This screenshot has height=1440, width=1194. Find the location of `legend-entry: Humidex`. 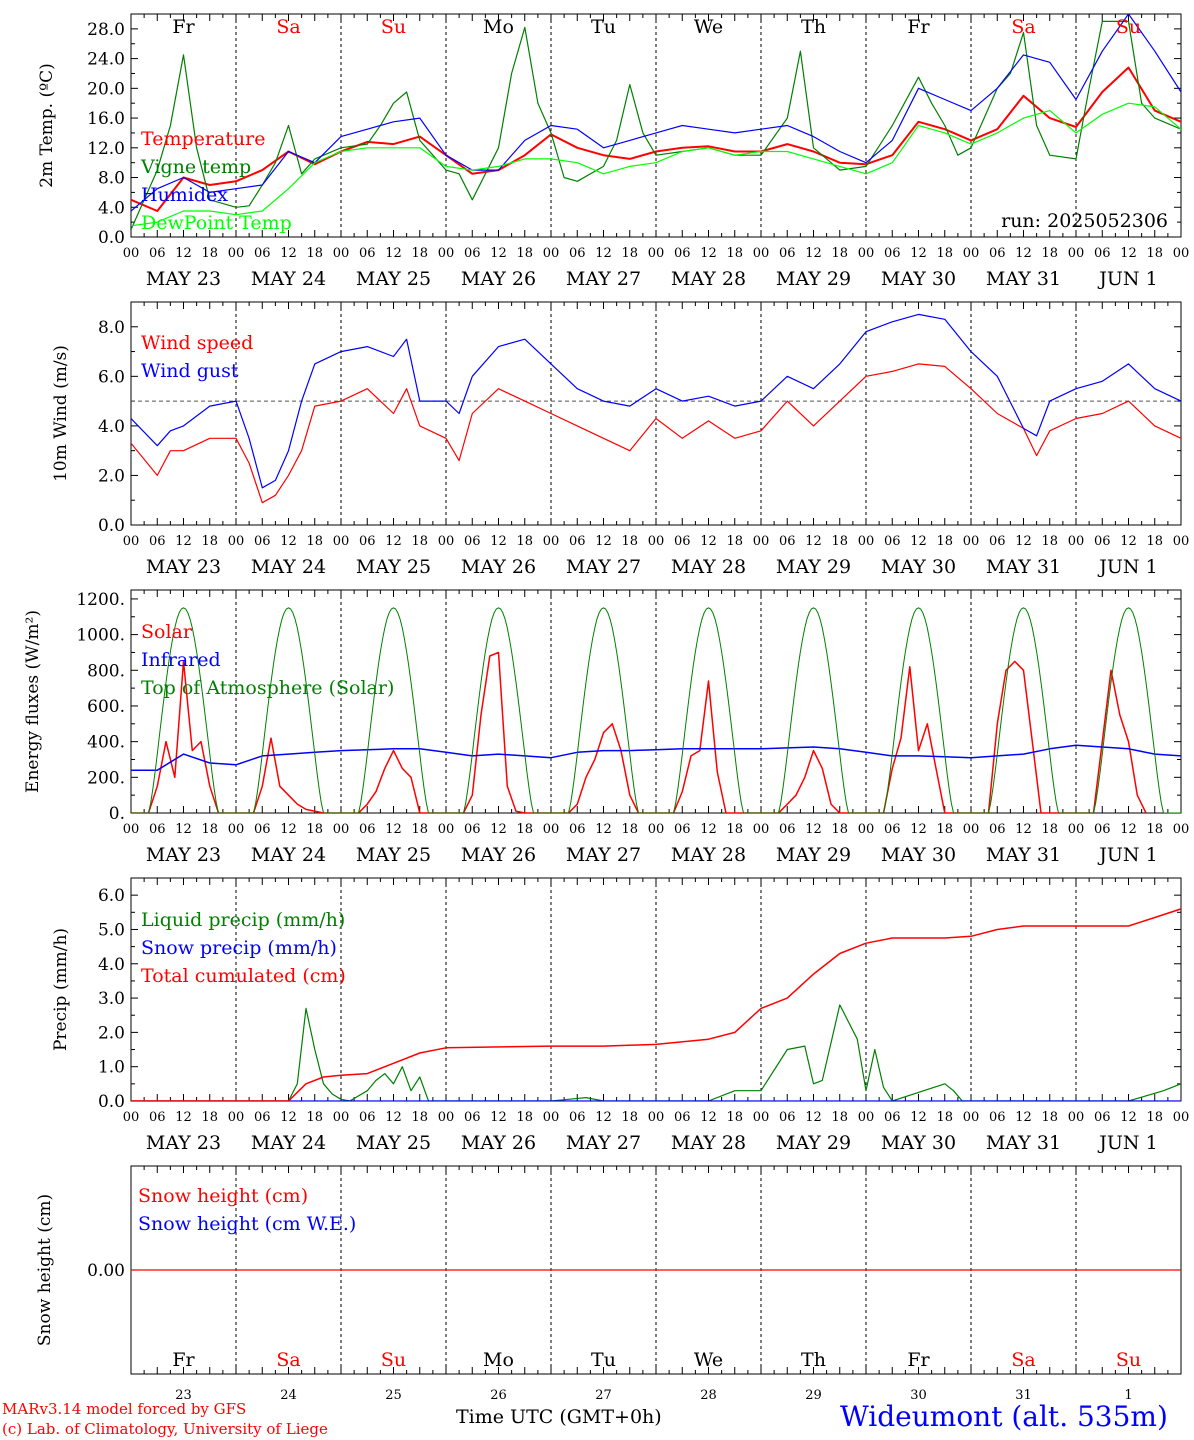

legend-entry: Humidex is located at coordinates (184, 195).